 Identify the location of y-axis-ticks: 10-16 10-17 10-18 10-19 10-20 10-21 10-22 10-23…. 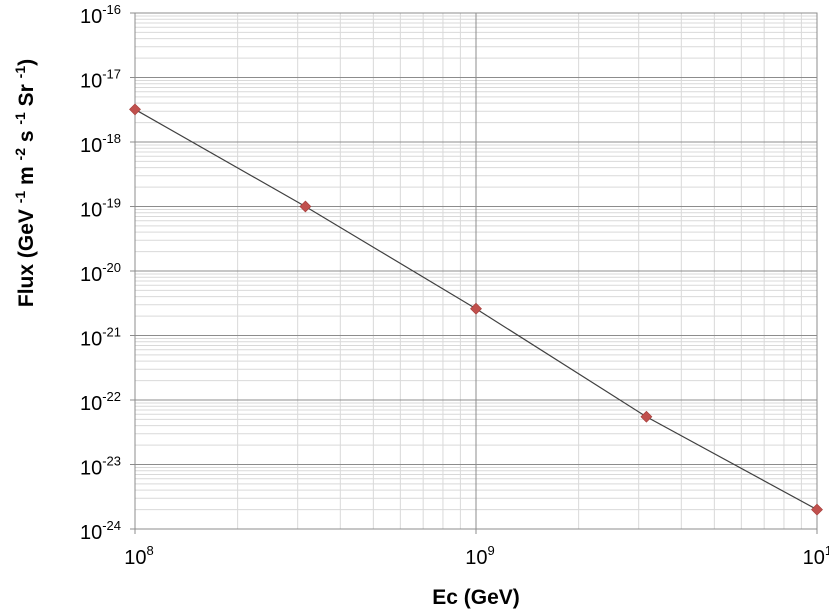
(107, 273).